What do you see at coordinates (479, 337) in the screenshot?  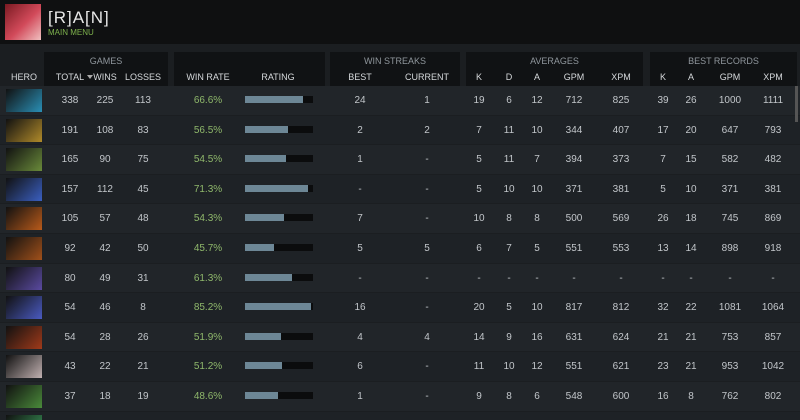 I see `table-cell: 14` at bounding box center [479, 337].